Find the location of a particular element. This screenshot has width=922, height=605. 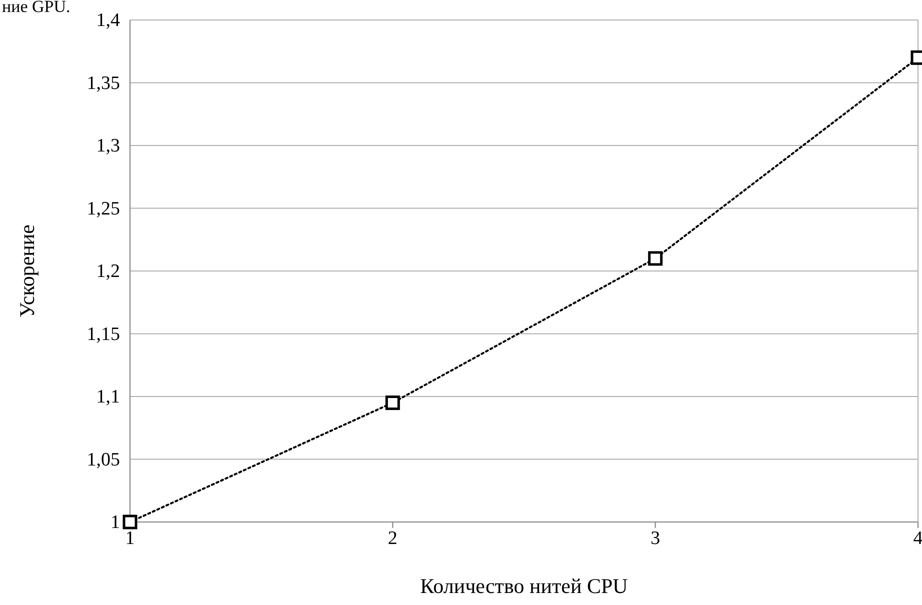

x-axis-title: Количество нитей CPU is located at coordinates (524, 586).